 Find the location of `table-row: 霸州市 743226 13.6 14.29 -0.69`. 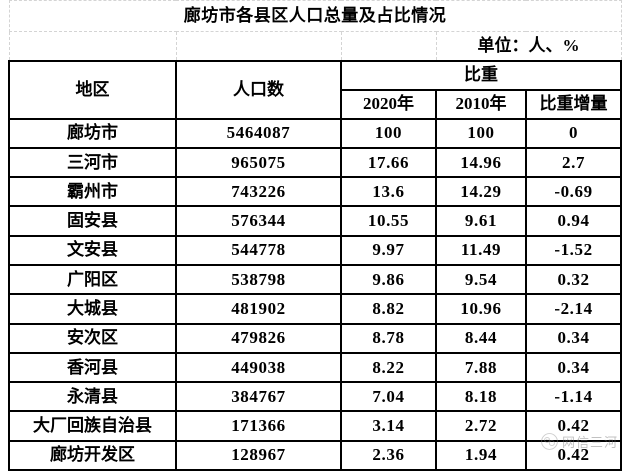

table-row: 霸州市 743226 13.6 14.29 -0.69 is located at coordinates (315, 192).